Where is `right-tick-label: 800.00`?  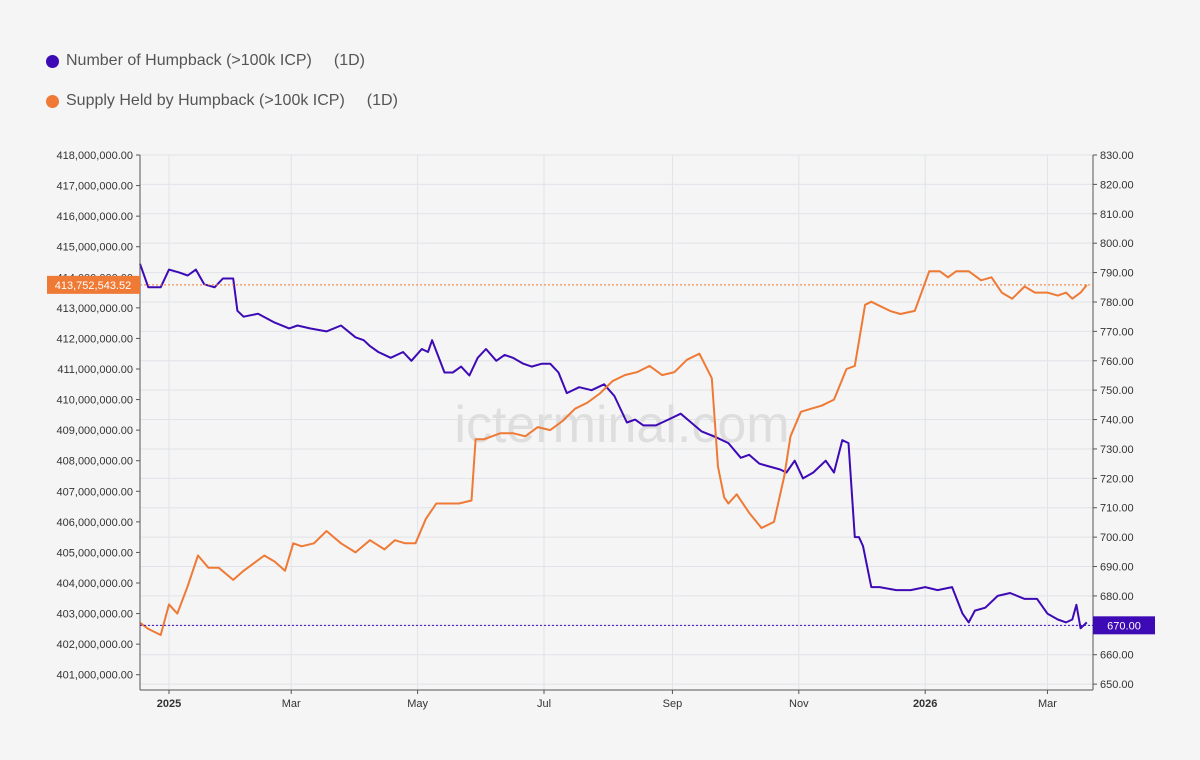
right-tick-label: 800.00 is located at coordinates (1117, 244).